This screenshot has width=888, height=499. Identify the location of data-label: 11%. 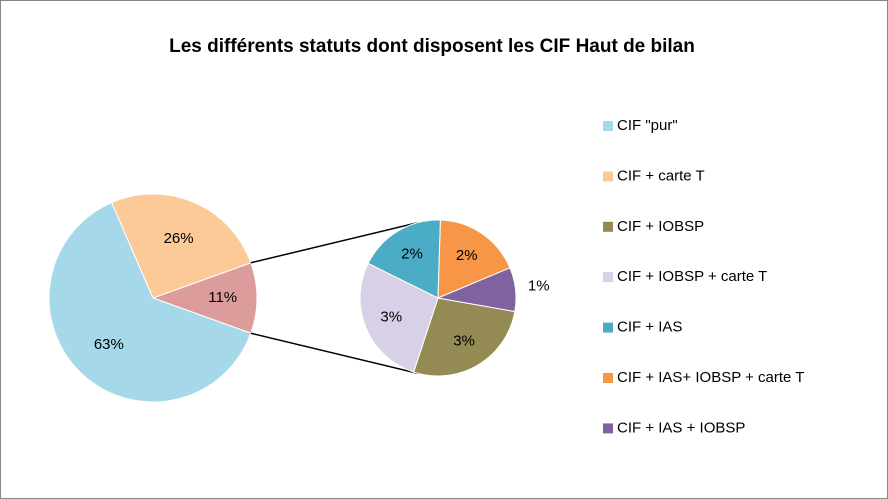
(222, 297).